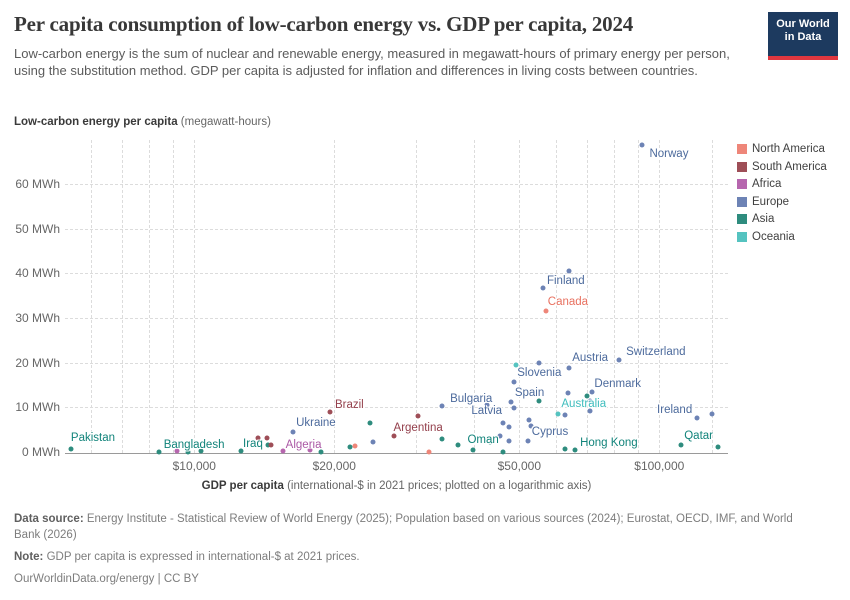  Describe the element at coordinates (742, 166) in the screenshot. I see `legend-swatch-south-america` at that location.